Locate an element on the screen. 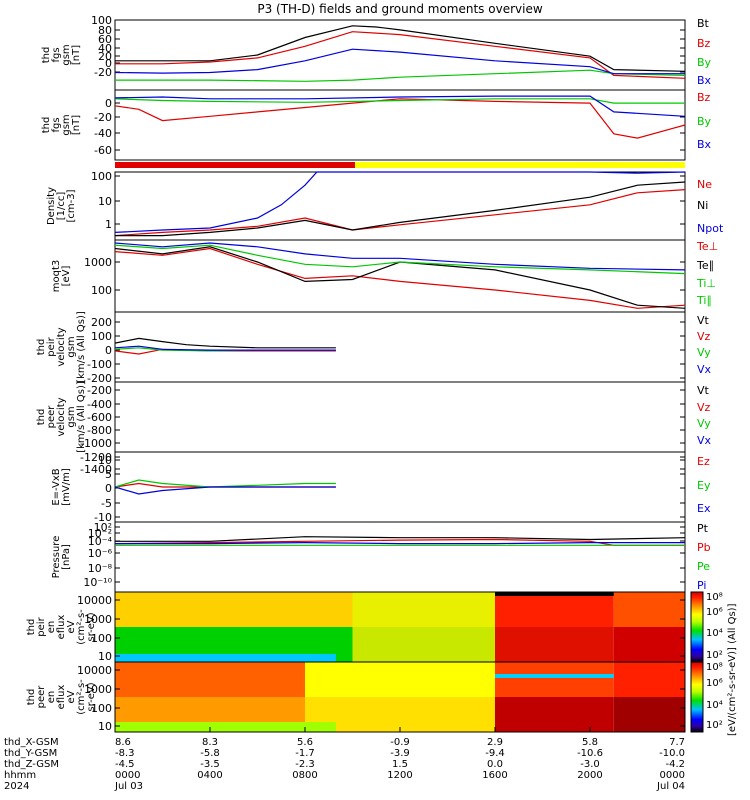  legend-entry: Ez is located at coordinates (703, 461).